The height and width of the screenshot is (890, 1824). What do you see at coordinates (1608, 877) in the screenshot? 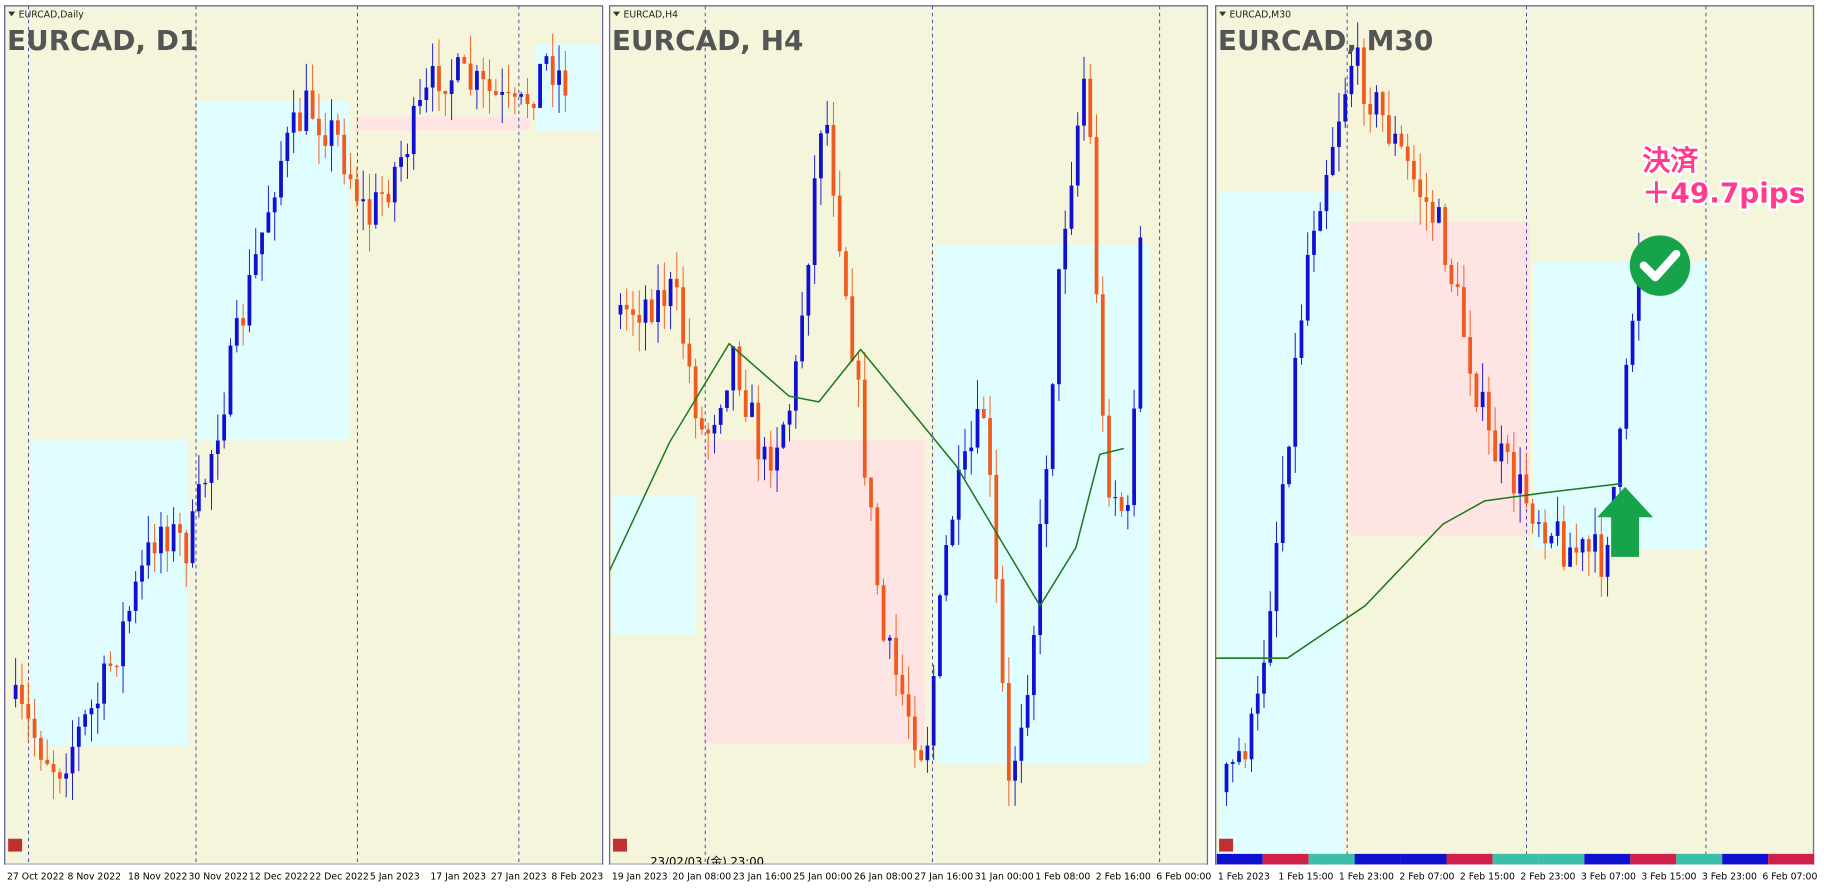
I see `date-label: 3 Feb 07:00` at bounding box center [1608, 877].